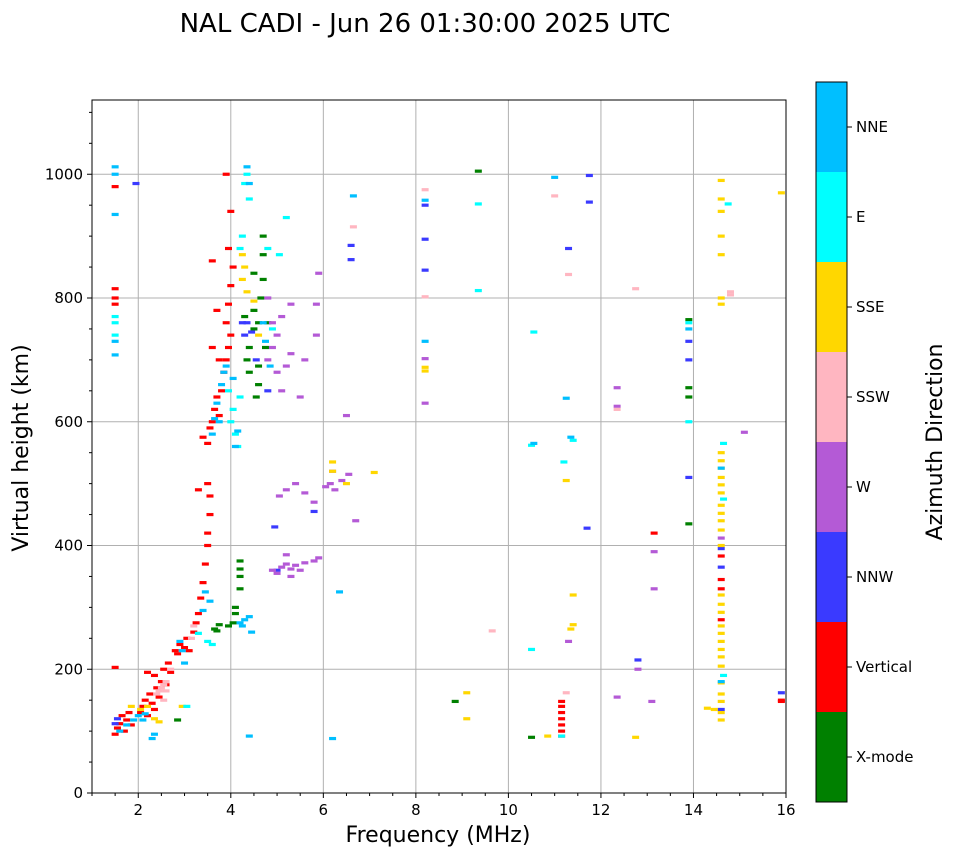 The width and height of the screenshot is (958, 857). Describe the element at coordinates (324, 810) in the screenshot. I see `x-tick-label: 6` at that location.